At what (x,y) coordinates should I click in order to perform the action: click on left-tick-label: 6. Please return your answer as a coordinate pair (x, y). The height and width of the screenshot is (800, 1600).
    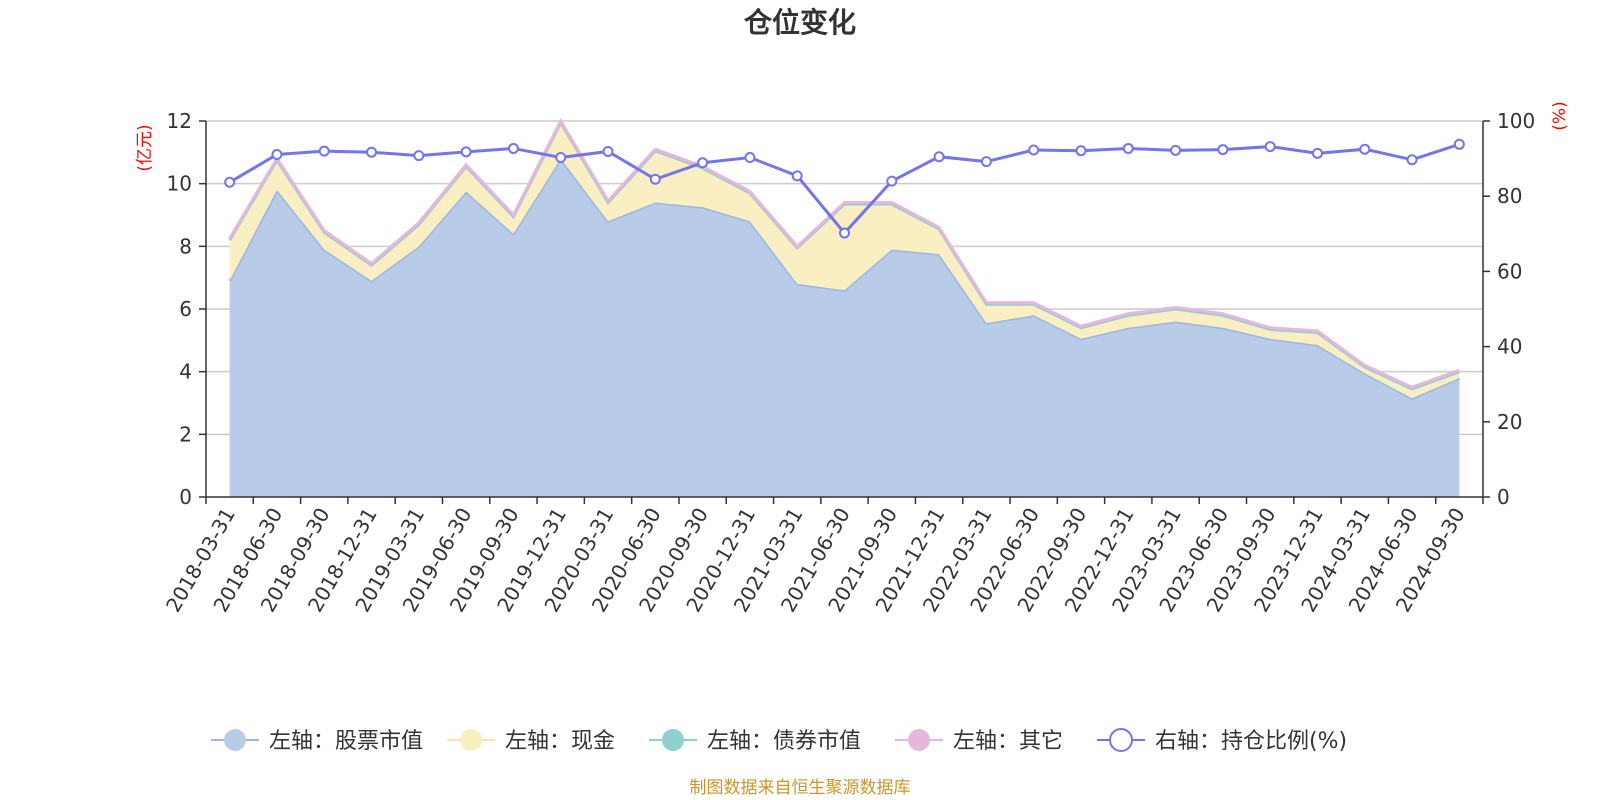
    Looking at the image, I should click on (185, 309).